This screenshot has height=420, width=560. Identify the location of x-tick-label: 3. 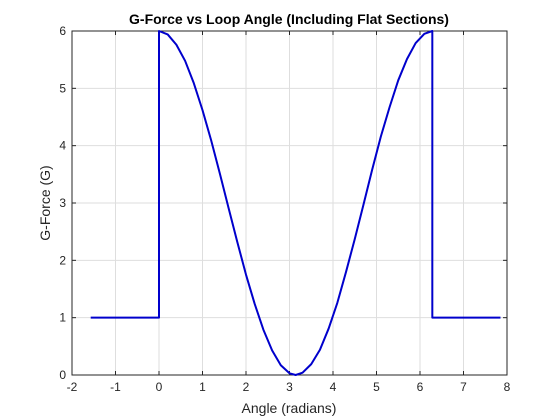
(289, 387).